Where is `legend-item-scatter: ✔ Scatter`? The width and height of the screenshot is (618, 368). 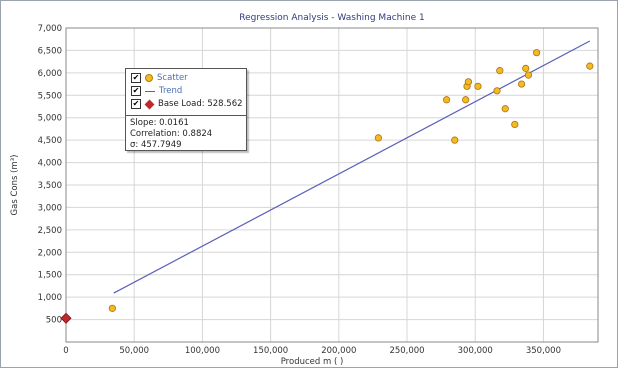
legend-item-scatter: ✔ Scatter is located at coordinates (159, 78).